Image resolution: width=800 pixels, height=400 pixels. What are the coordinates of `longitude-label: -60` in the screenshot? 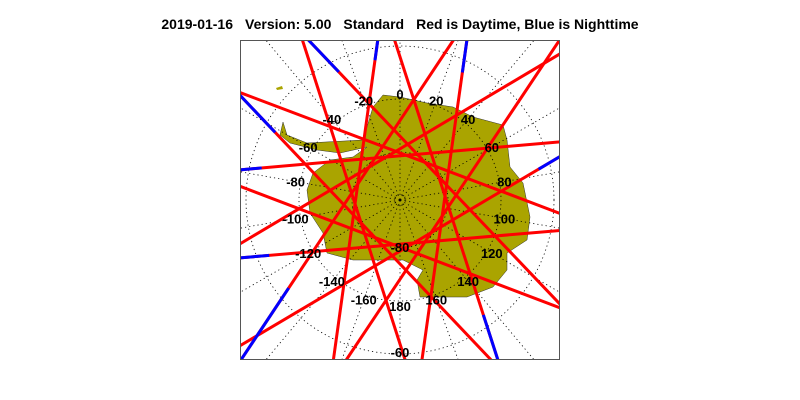 It's located at (308, 147).